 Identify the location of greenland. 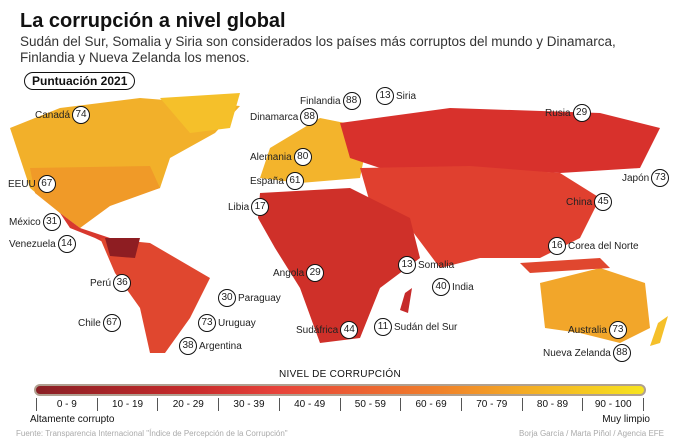
(200, 113).